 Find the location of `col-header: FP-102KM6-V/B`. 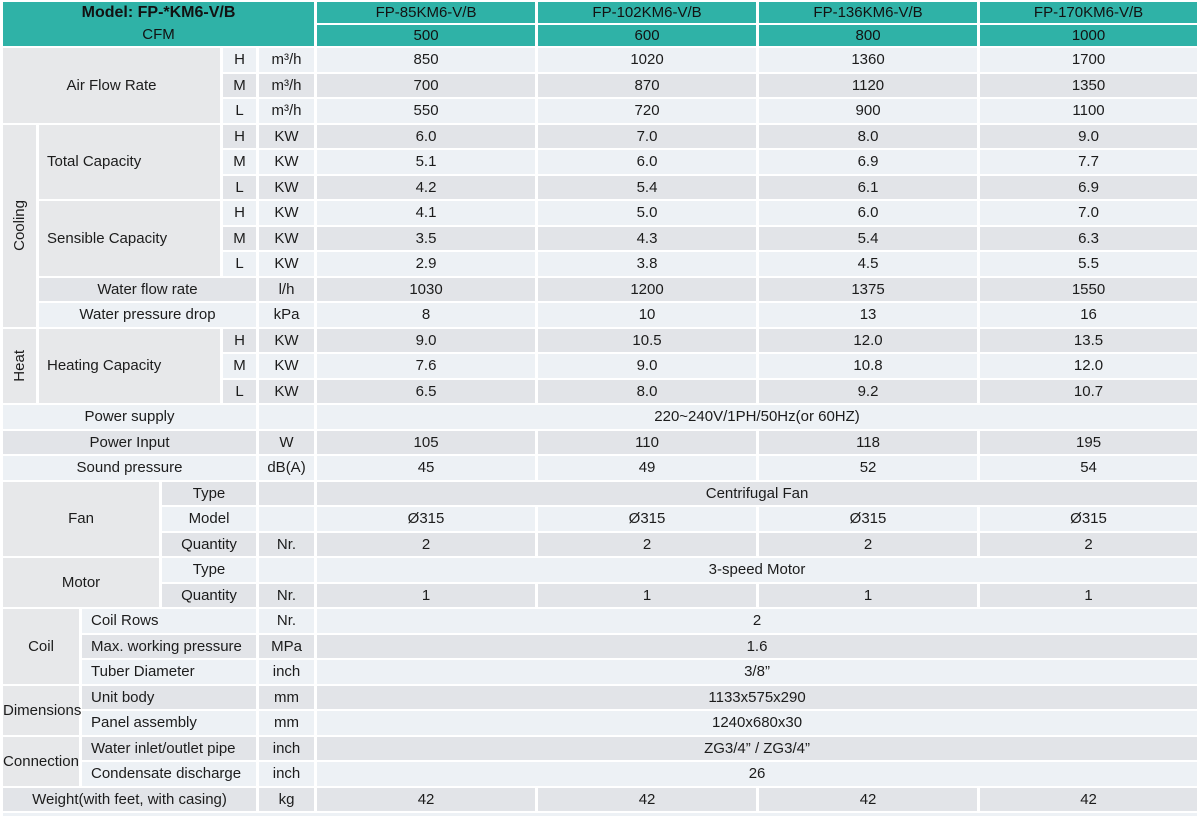

col-header: FP-102KM6-V/B is located at coordinates (647, 12).